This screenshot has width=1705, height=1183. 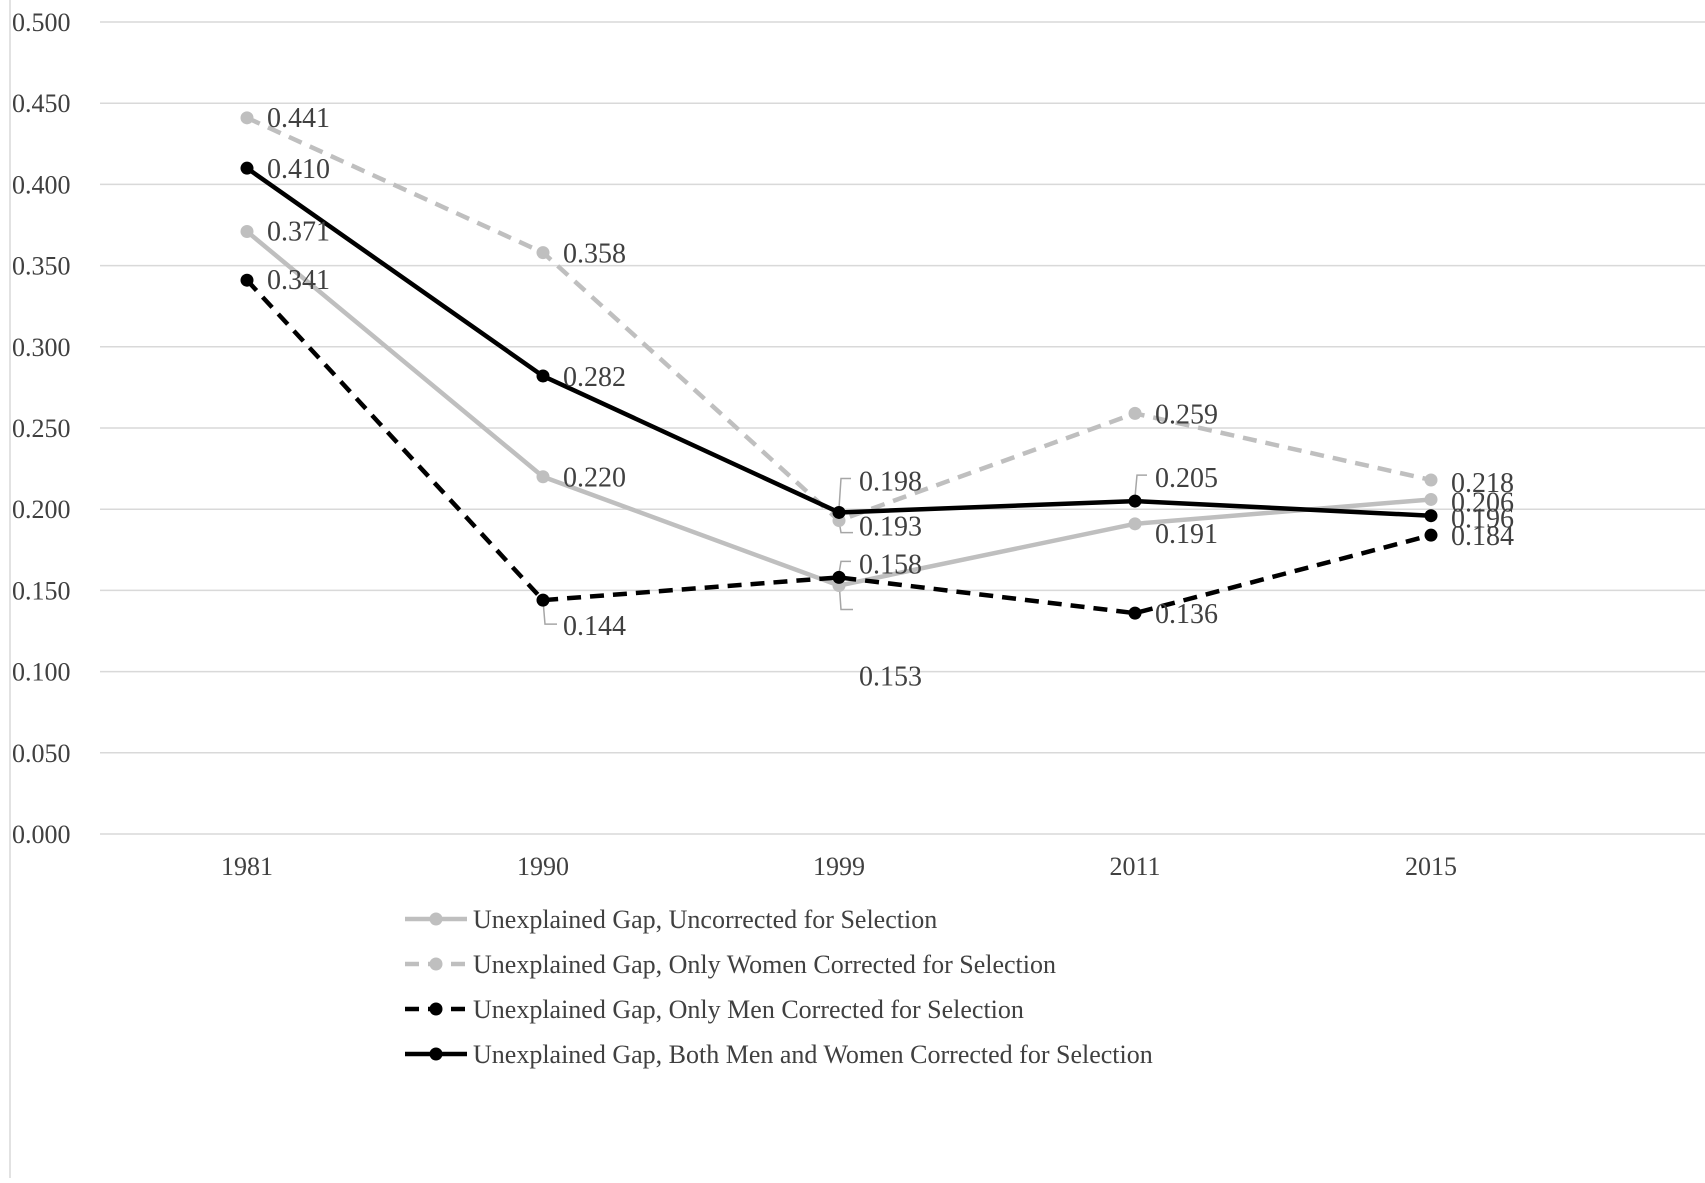 I want to click on data-label: 0.153, so click(x=890, y=677).